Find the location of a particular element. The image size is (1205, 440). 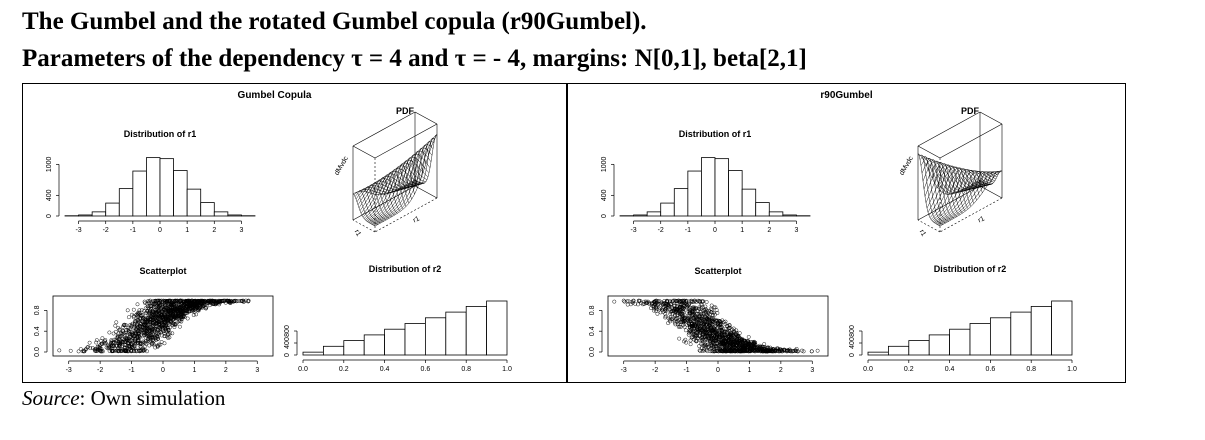

r90gumbel-hist-r2-x-tick-label: 1.0 is located at coordinates (1072, 369).